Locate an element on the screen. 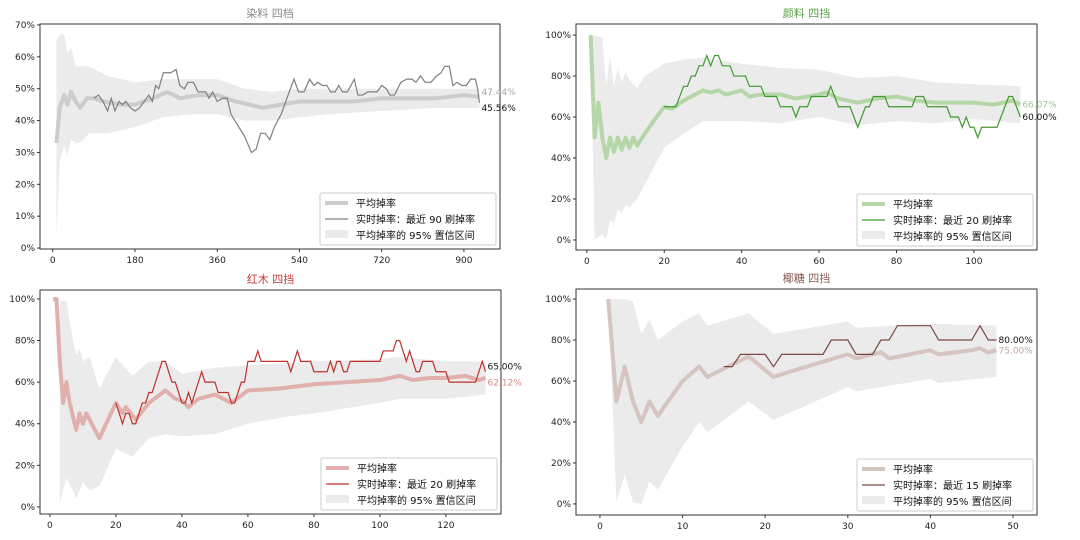 This screenshot has width=1080, height=540. legend-realtime-label: 实时掉率：最近 15 刷掉率 is located at coordinates (952, 485).